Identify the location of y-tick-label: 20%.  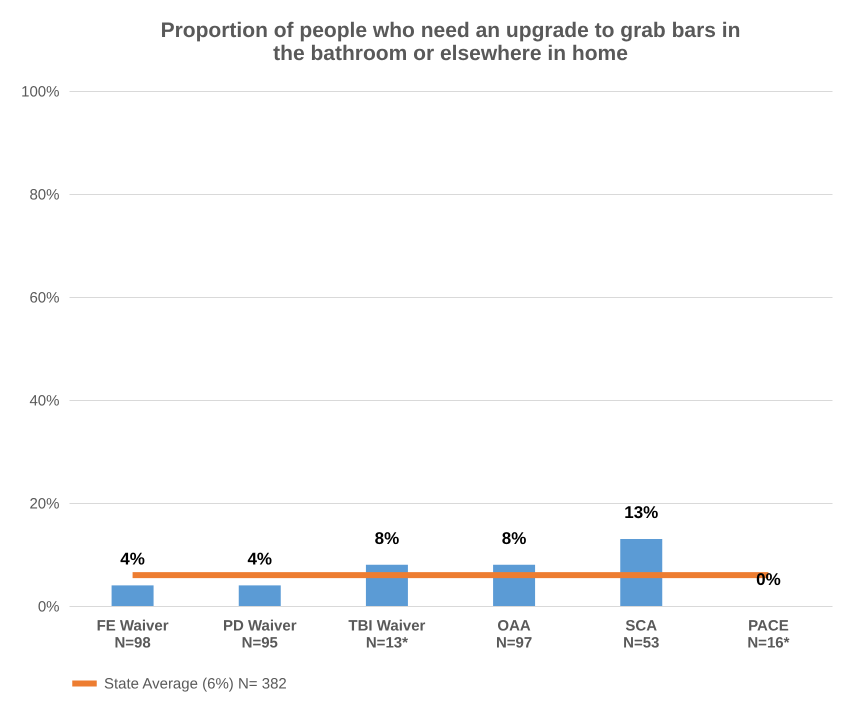
(44, 504).